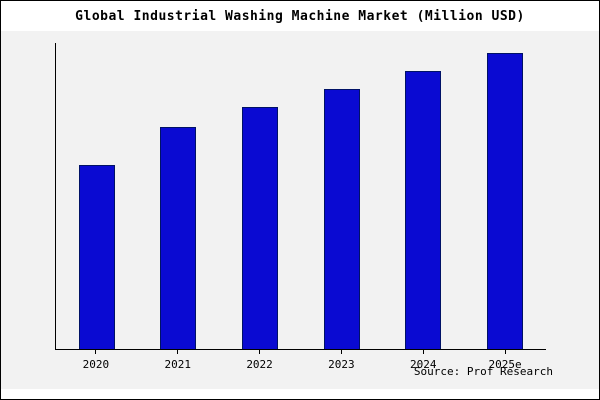  I want to click on bar-2021, so click(178, 238).